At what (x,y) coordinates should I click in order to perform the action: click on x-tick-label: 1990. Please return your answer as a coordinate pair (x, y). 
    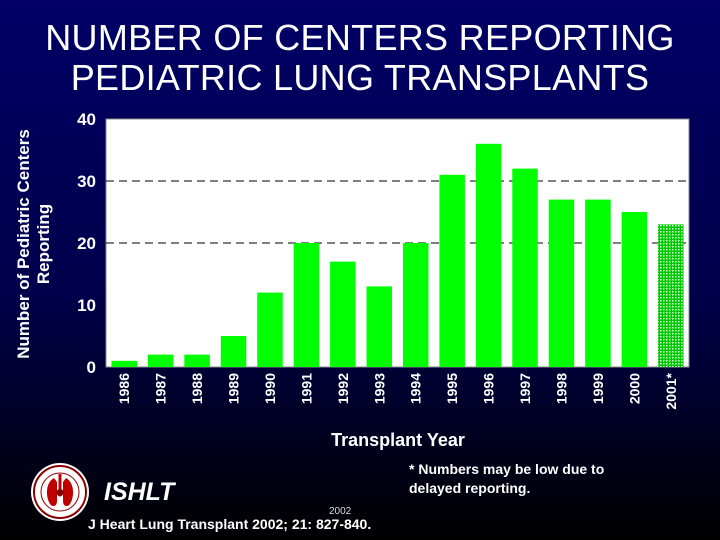
    Looking at the image, I should click on (270, 388).